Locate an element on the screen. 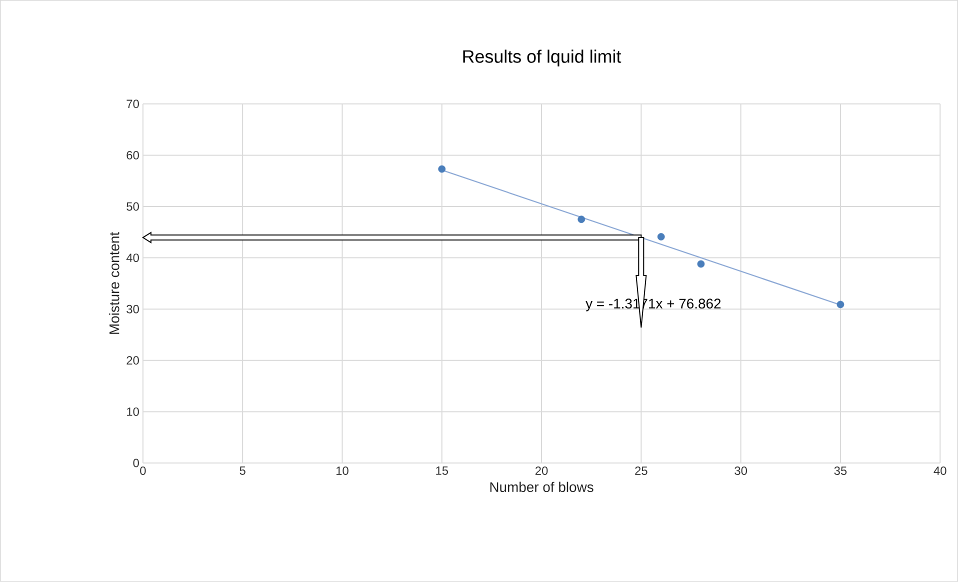 The width and height of the screenshot is (958, 582). y-tick-label: 30 is located at coordinates (132, 309).